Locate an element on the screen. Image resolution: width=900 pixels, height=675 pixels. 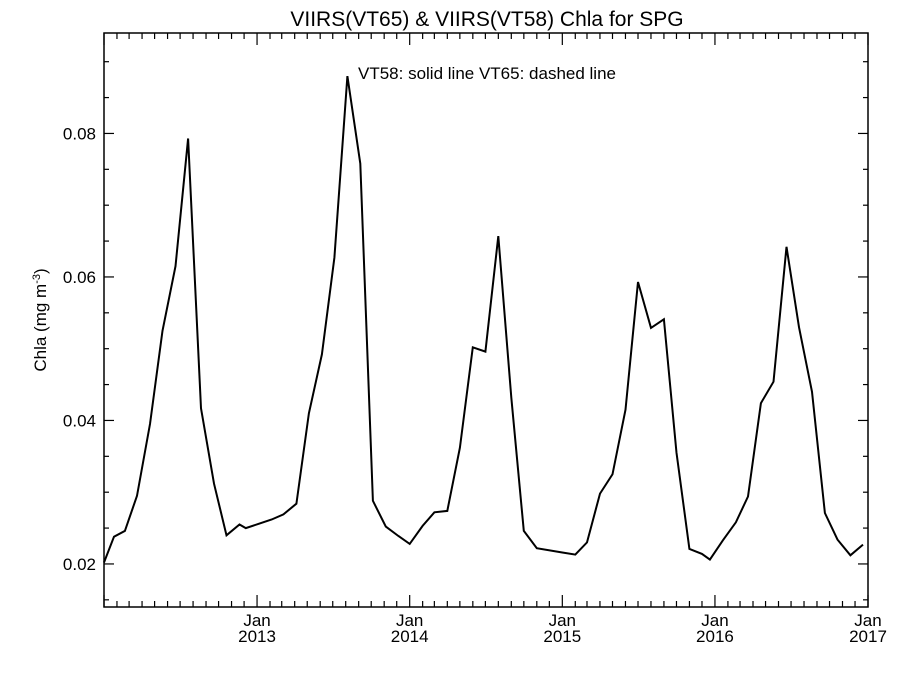
x-tick-label-year: 2016 is located at coordinates (715, 636).